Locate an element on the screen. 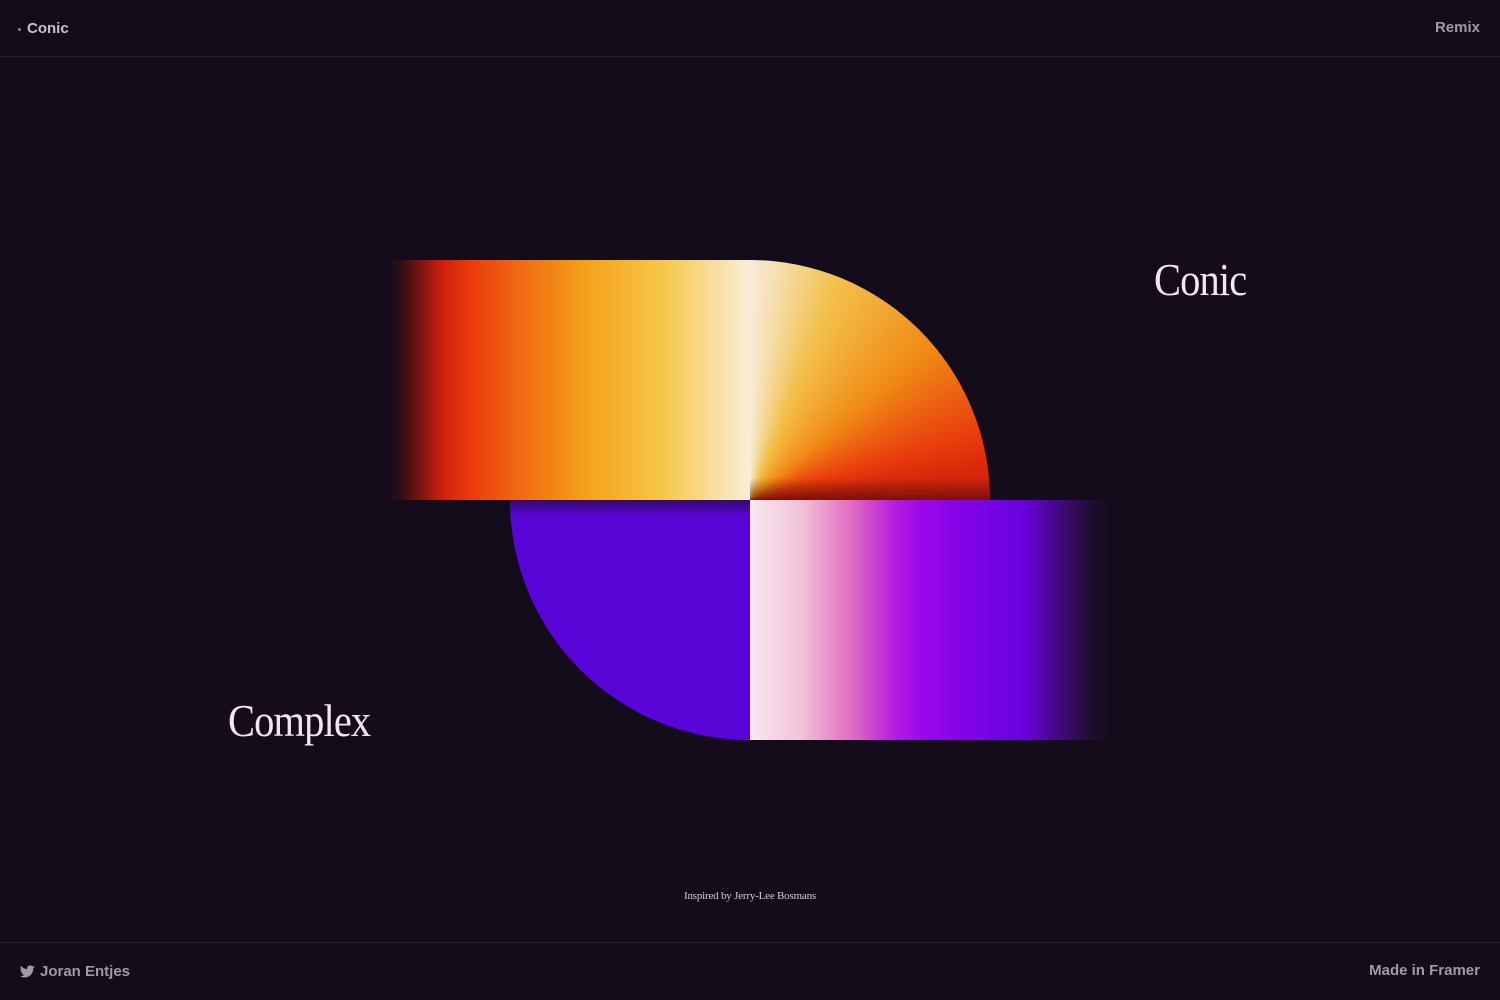  cool-shadow is located at coordinates (630, 508).